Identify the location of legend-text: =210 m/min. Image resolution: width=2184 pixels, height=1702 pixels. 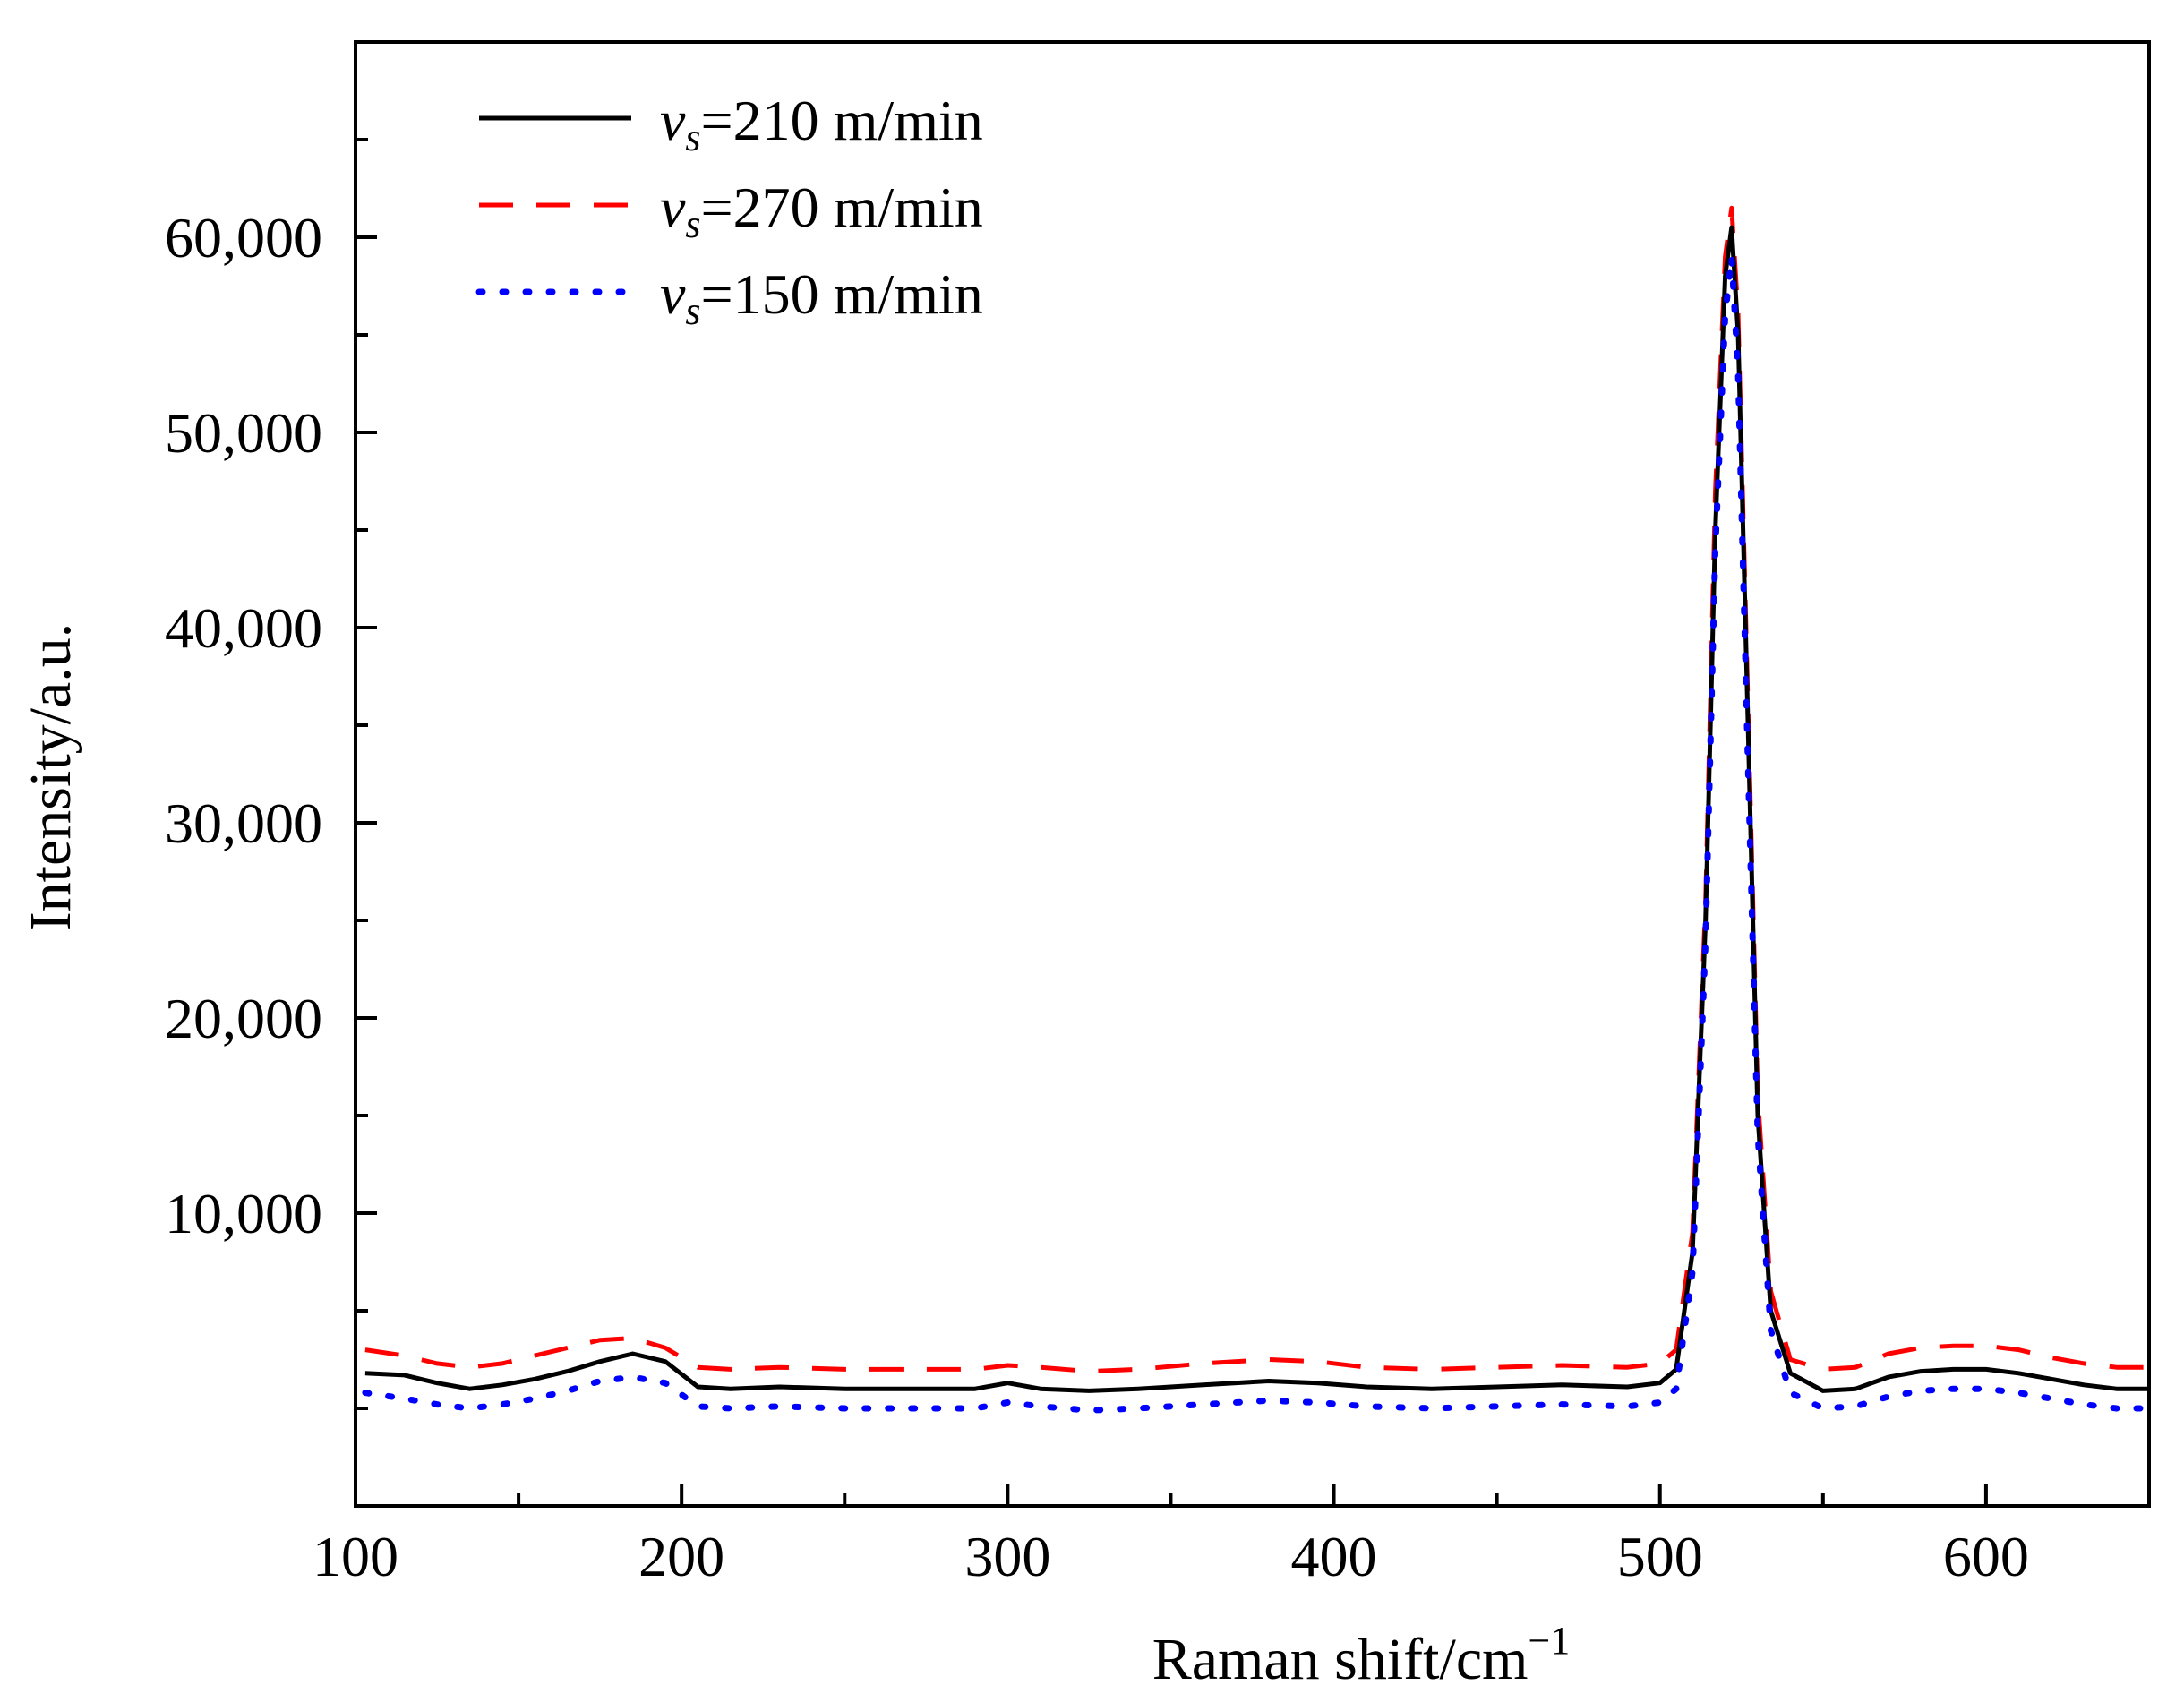
(842, 121).